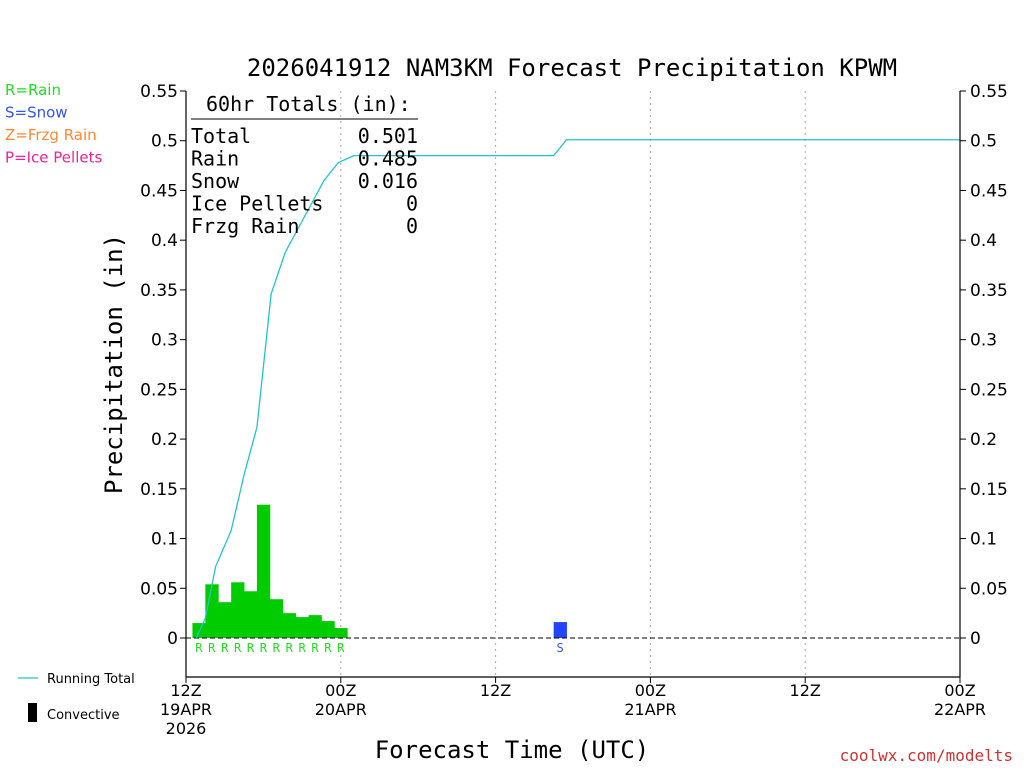 This screenshot has height=768, width=1024. I want to click on precip-type-legend-item: P=Ice Pellets, so click(53, 158).